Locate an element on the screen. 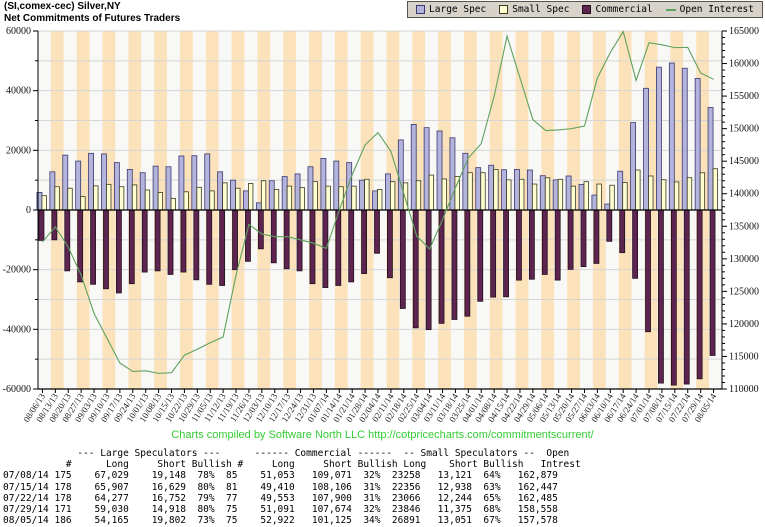 This screenshot has height=527, width=765. left-axis-label: -60000 is located at coordinates (17, 389).